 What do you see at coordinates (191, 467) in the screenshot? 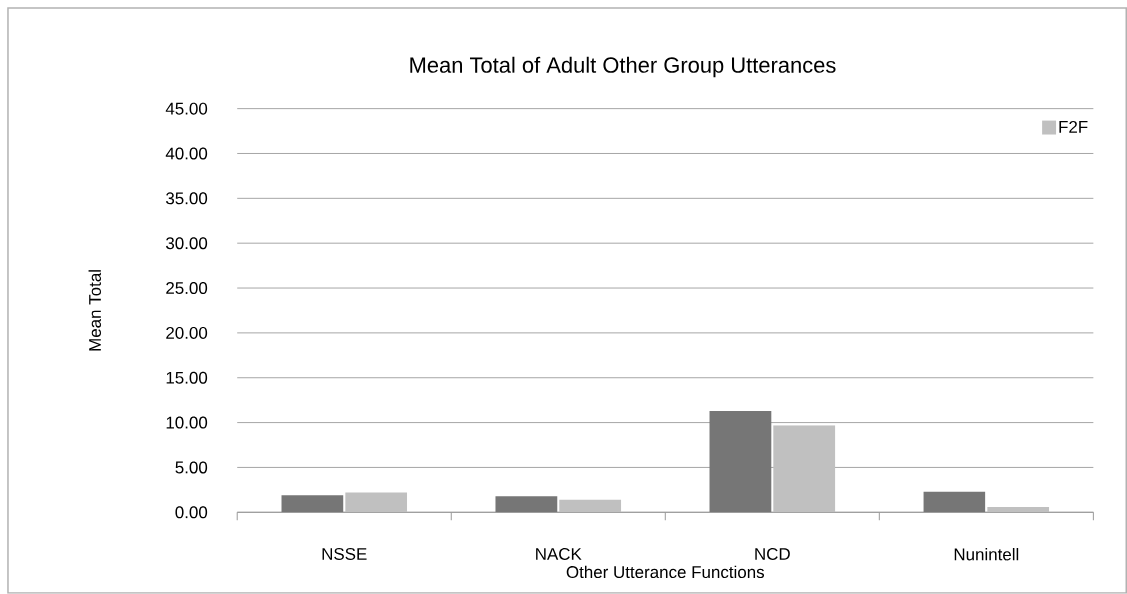
I see `y-tick-label: 5.00` at bounding box center [191, 467].